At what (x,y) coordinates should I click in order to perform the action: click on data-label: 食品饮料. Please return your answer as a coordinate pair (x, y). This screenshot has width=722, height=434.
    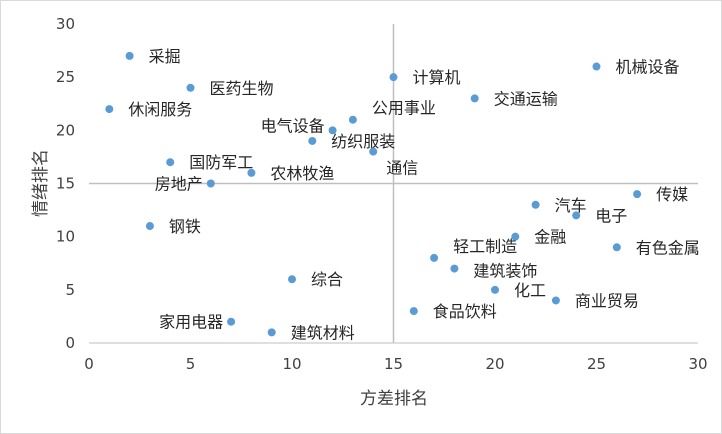
    Looking at the image, I should click on (465, 311).